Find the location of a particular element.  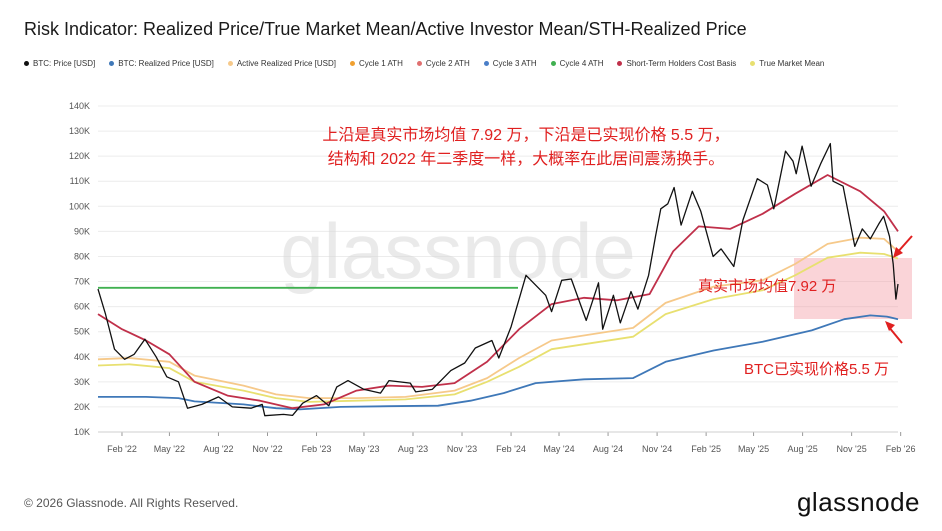

y-tick-label: 30K is located at coordinates (82, 382).